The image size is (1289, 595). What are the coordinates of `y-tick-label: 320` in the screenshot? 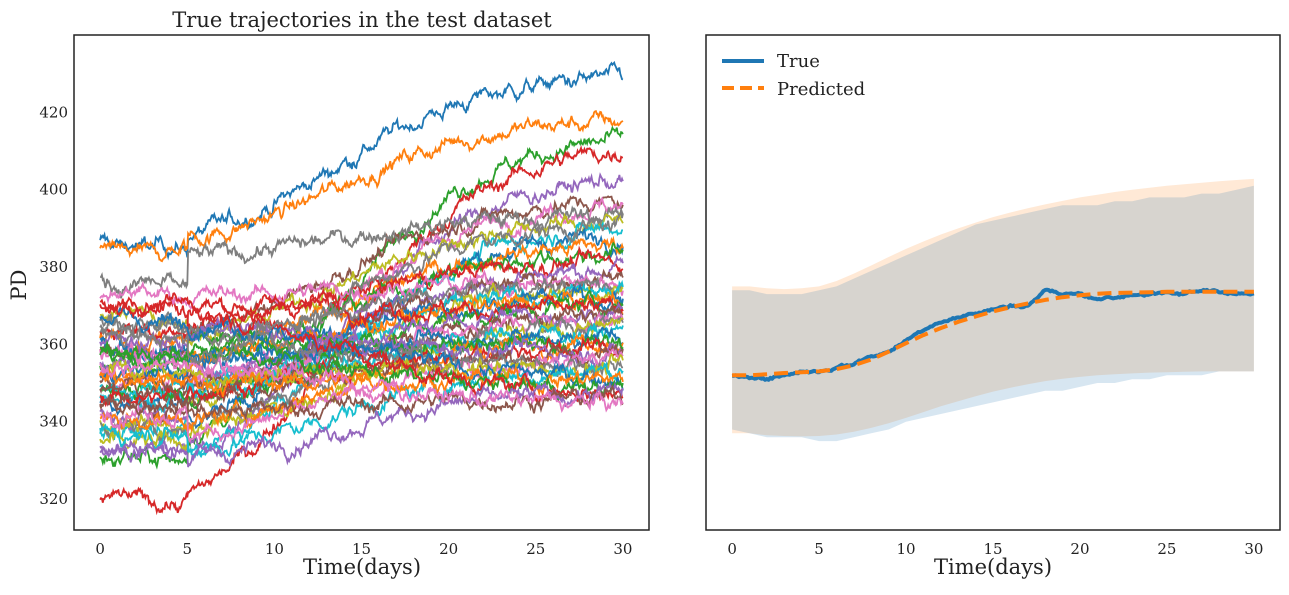 It's located at (53, 499).